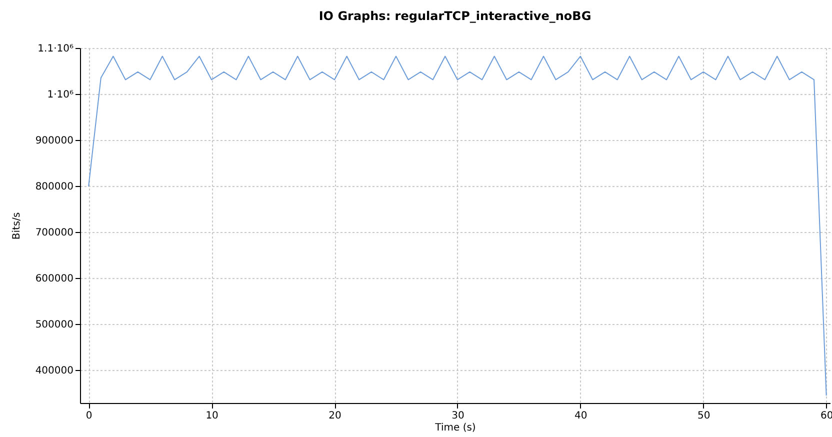 This screenshot has height=437, width=832. Describe the element at coordinates (54, 140) in the screenshot. I see `y-tick-label: 900000` at that location.